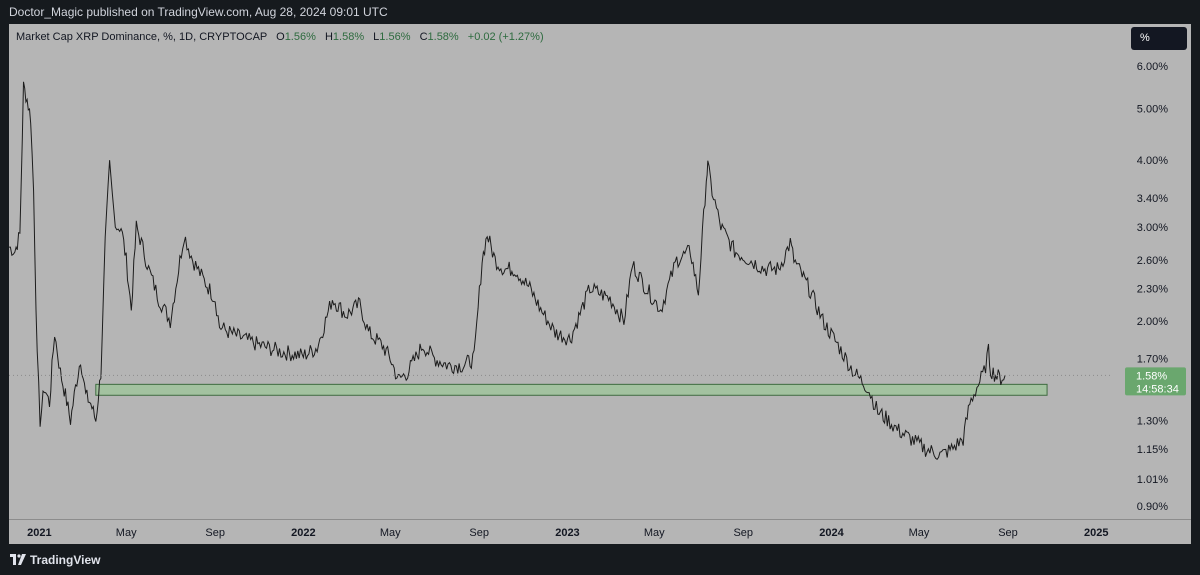 Image resolution: width=1200 pixels, height=575 pixels. I want to click on high-value: 1.58%, so click(348, 37).